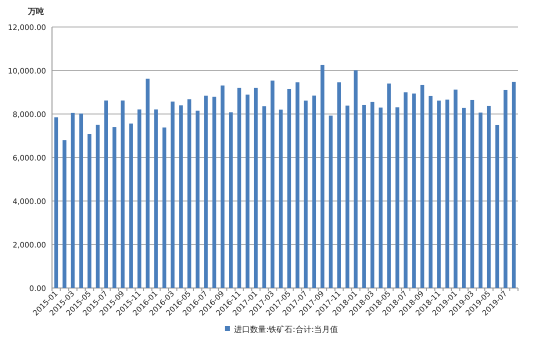 The height and width of the screenshot is (349, 550). What do you see at coordinates (35, 11) in the screenshot?
I see `y-axis-title: 万吨` at bounding box center [35, 11].